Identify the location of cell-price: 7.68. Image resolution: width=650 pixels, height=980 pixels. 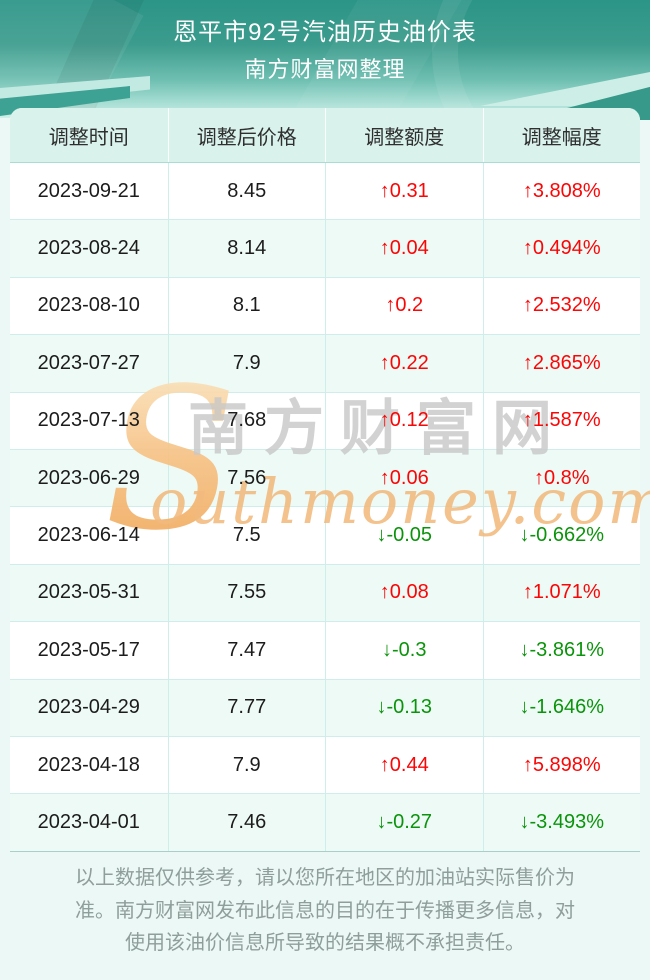
(246, 420).